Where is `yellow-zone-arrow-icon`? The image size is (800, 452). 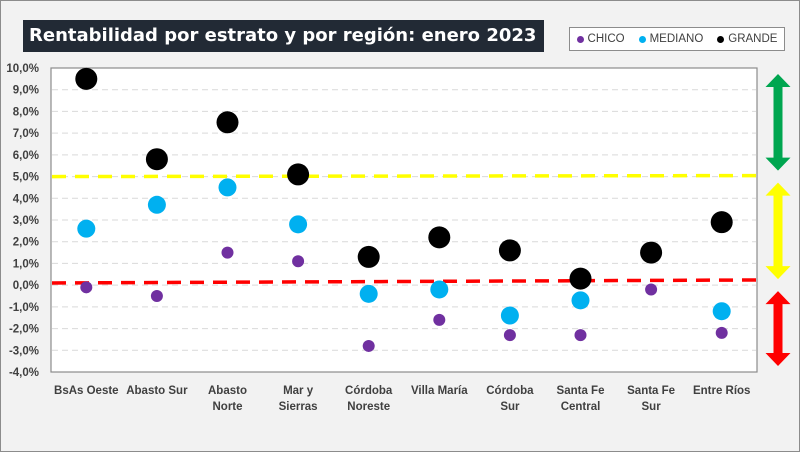
yellow-zone-arrow-icon is located at coordinates (778, 231).